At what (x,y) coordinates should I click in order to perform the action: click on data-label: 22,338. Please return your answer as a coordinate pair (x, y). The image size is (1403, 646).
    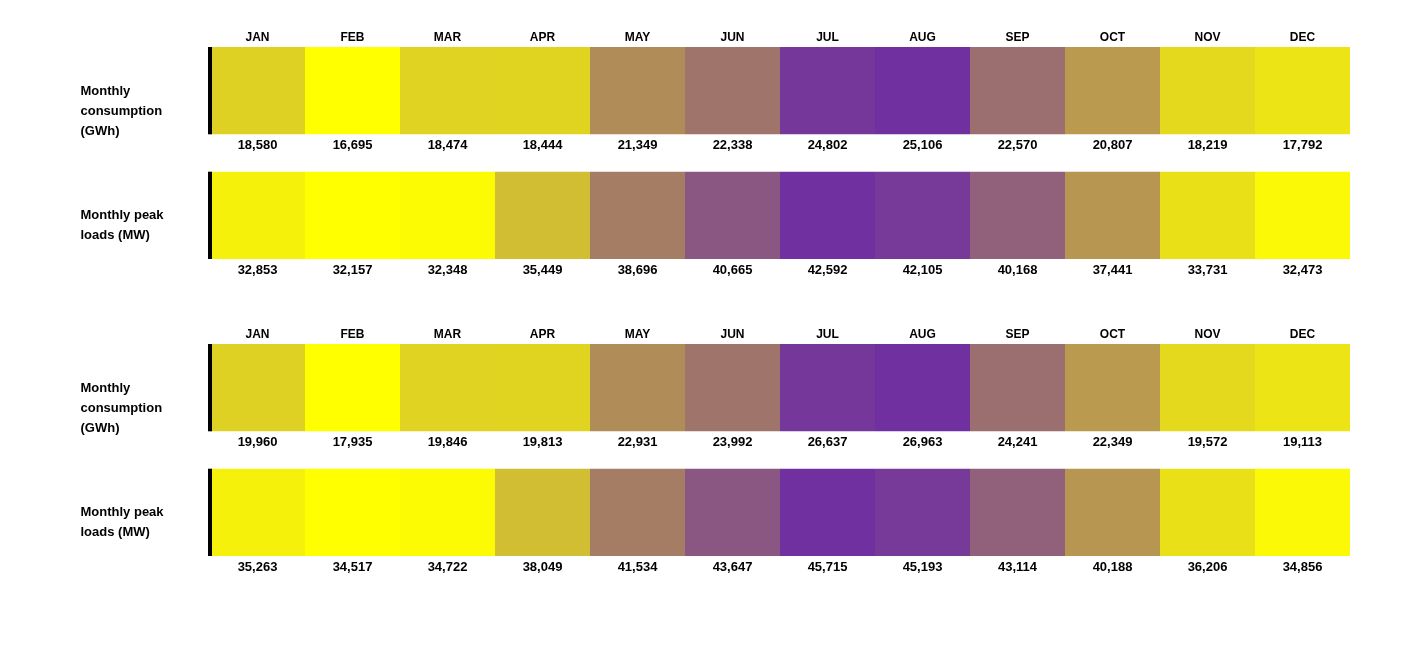
    Looking at the image, I should click on (732, 145).